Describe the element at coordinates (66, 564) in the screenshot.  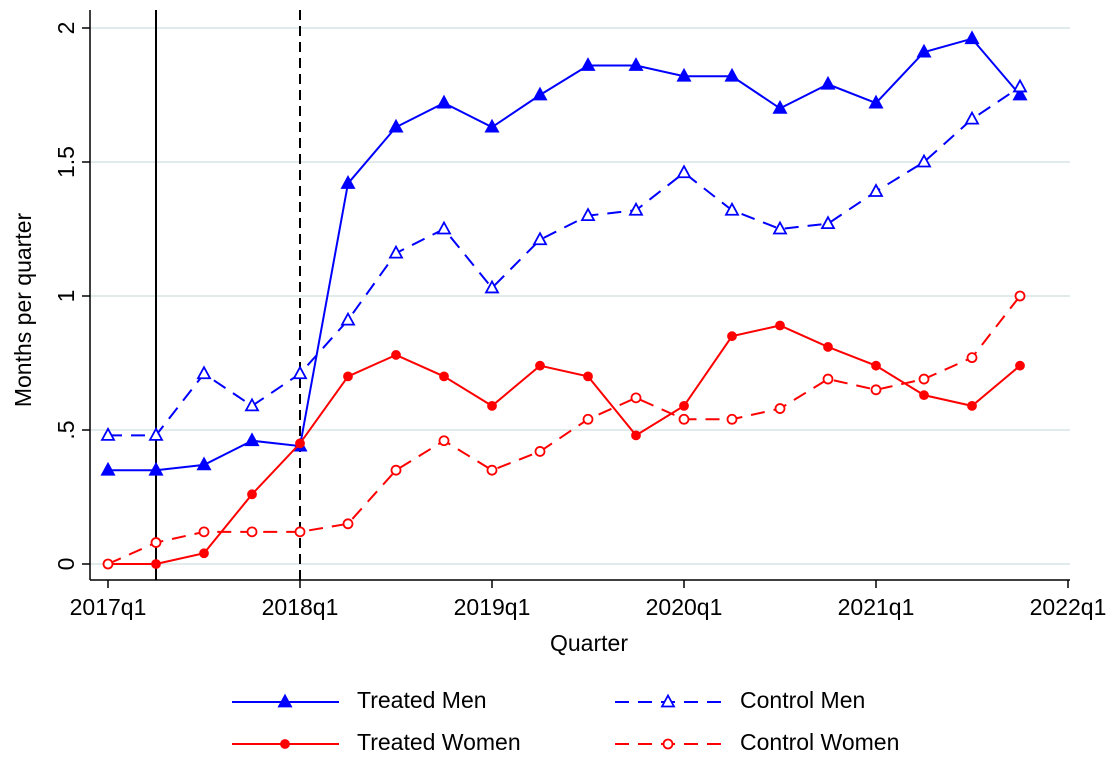
I see `y-tick-label: 0` at that location.